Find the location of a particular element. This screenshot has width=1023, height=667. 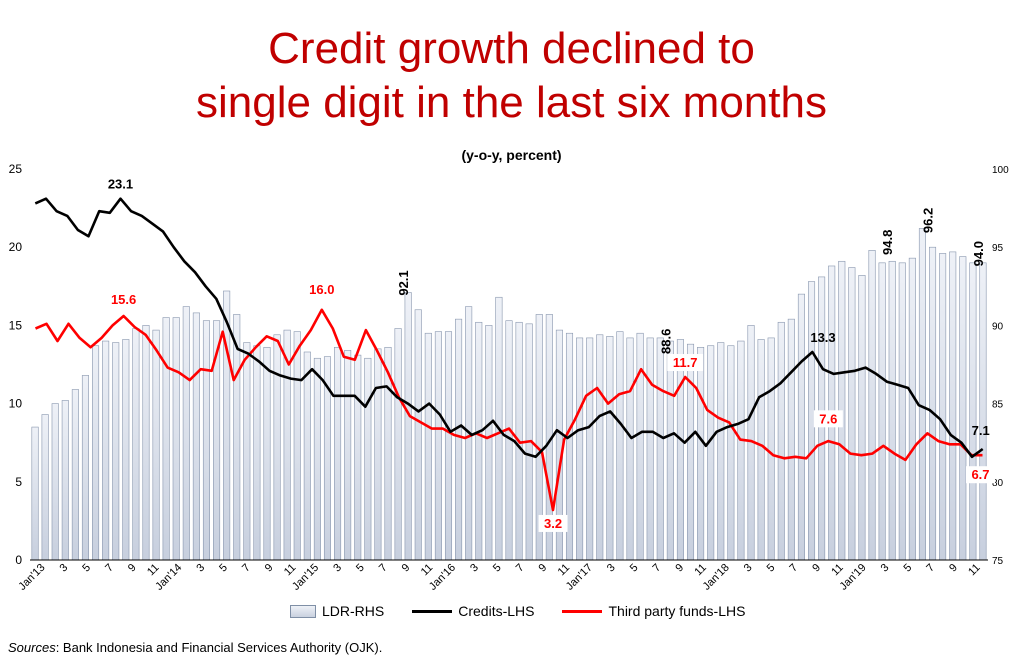

y-left-tick-label: 10 is located at coordinates (16, 404).